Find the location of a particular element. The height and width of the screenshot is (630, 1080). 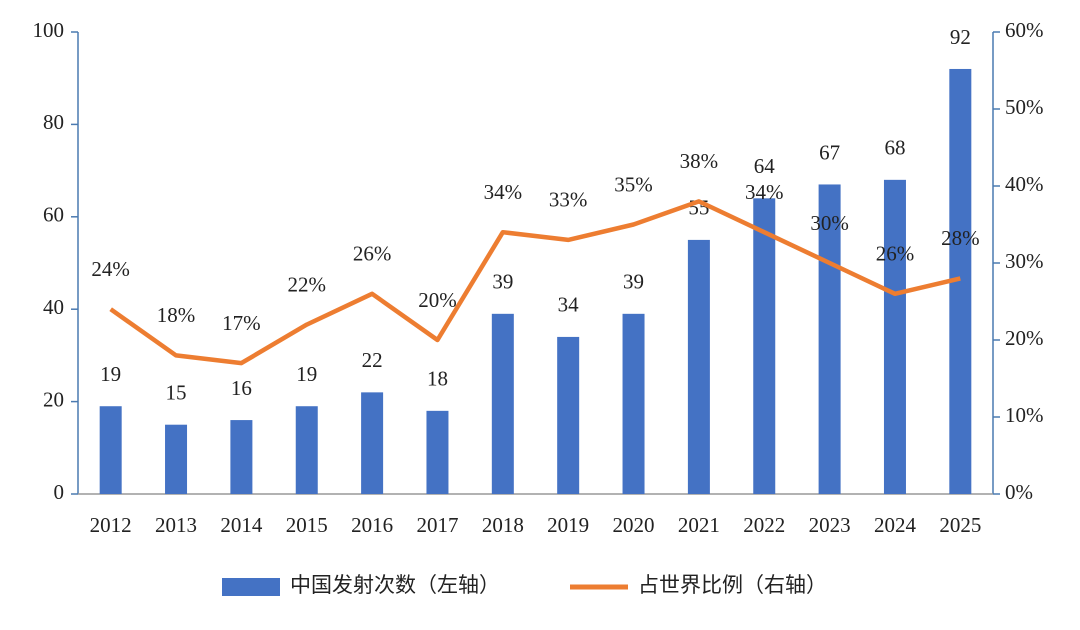

y-tick-label: 20 is located at coordinates (53, 399).